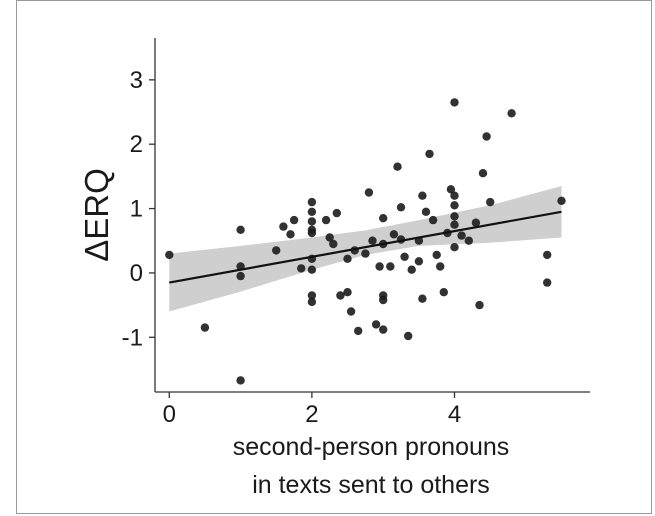 Image resolution: width=655 pixels, height=516 pixels. I want to click on x-tick-label: 4, so click(454, 414).